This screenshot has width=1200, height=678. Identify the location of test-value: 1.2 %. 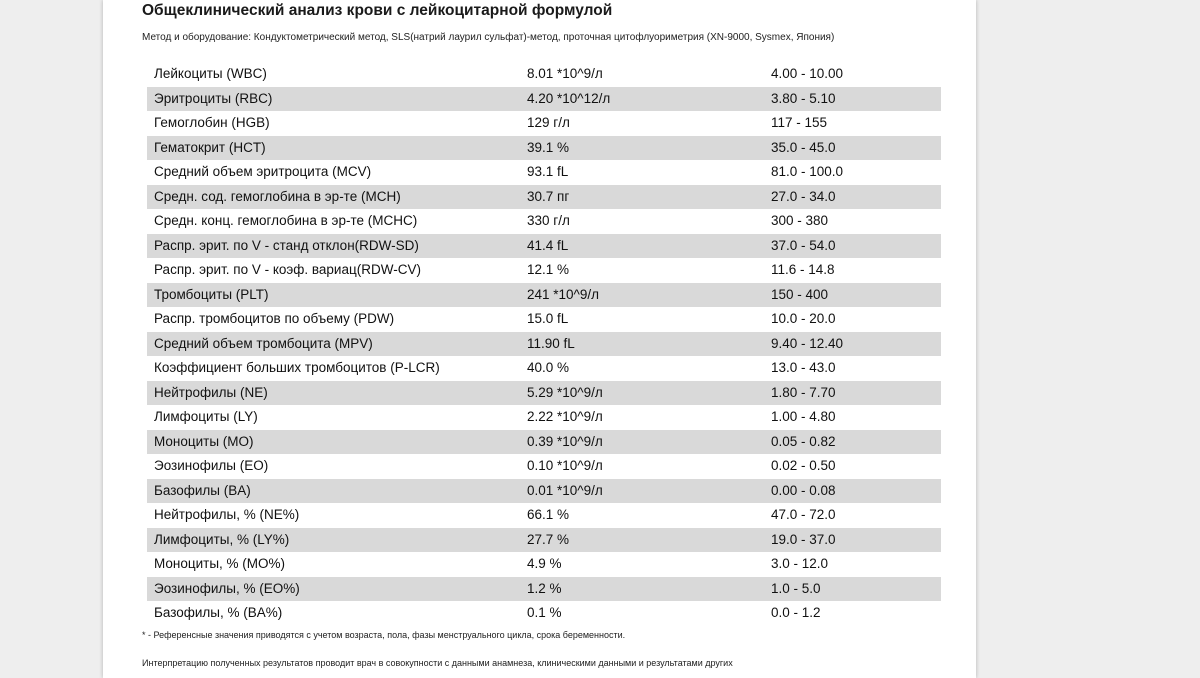
(544, 588).